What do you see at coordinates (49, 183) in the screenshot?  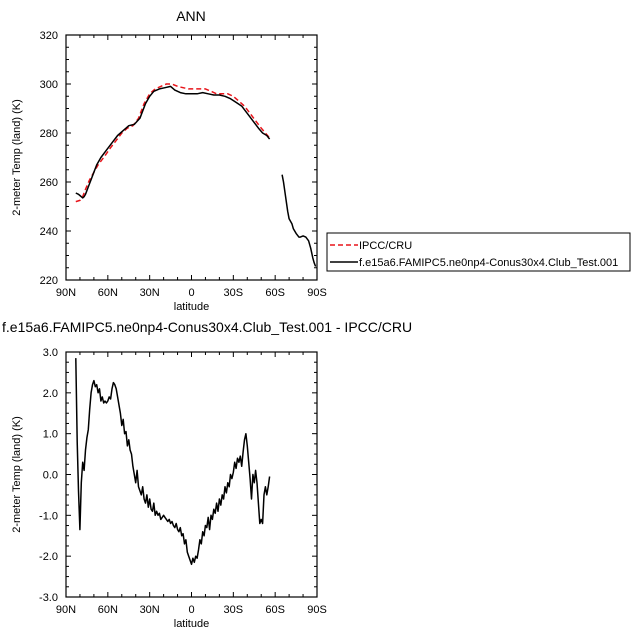 I see `y-tick-label: 260` at bounding box center [49, 183].